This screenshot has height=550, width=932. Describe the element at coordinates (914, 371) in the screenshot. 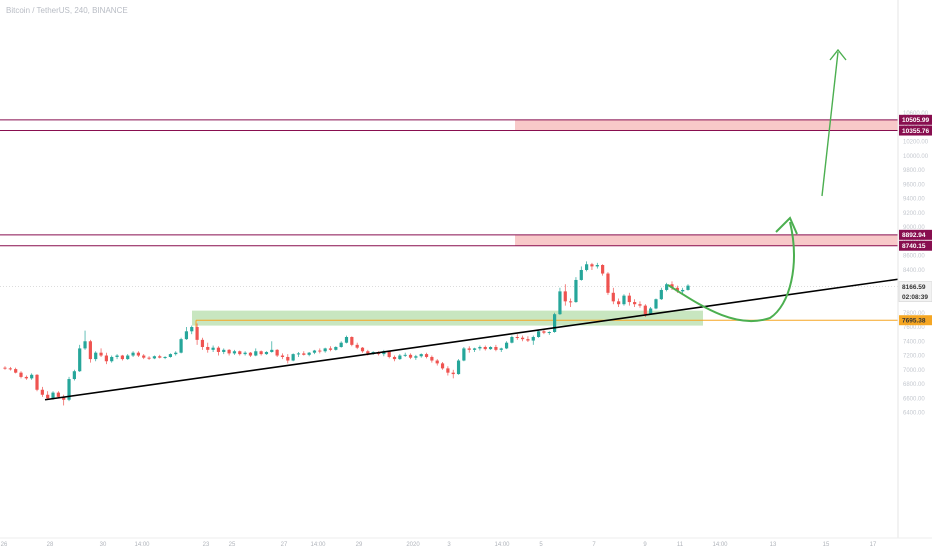

I see `y-tick-label: 7000.00` at that location.